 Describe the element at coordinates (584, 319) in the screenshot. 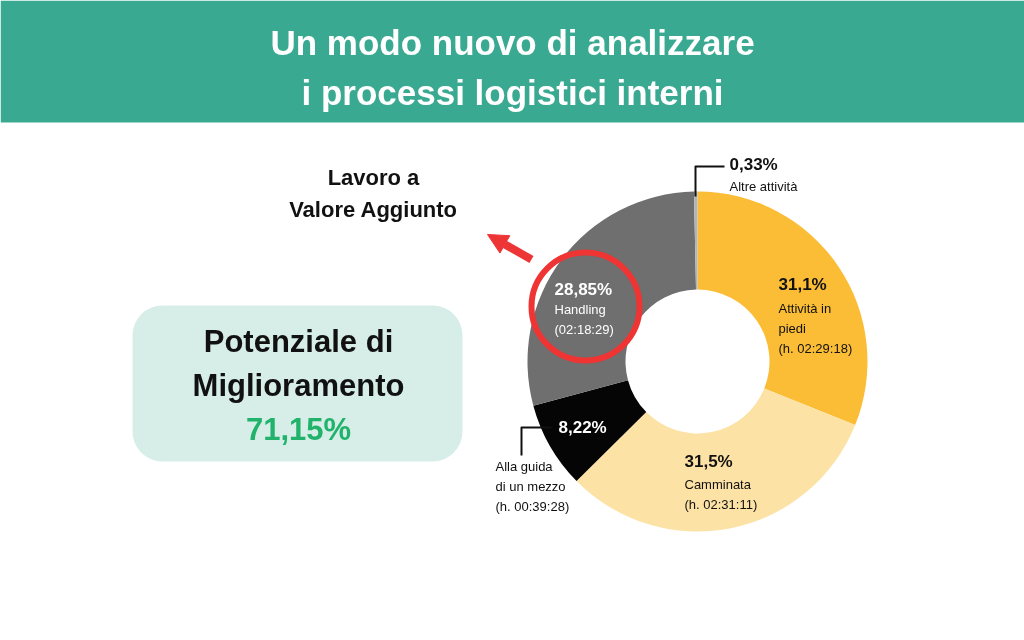

I see `slice-label: Handling (02:18:29)` at that location.